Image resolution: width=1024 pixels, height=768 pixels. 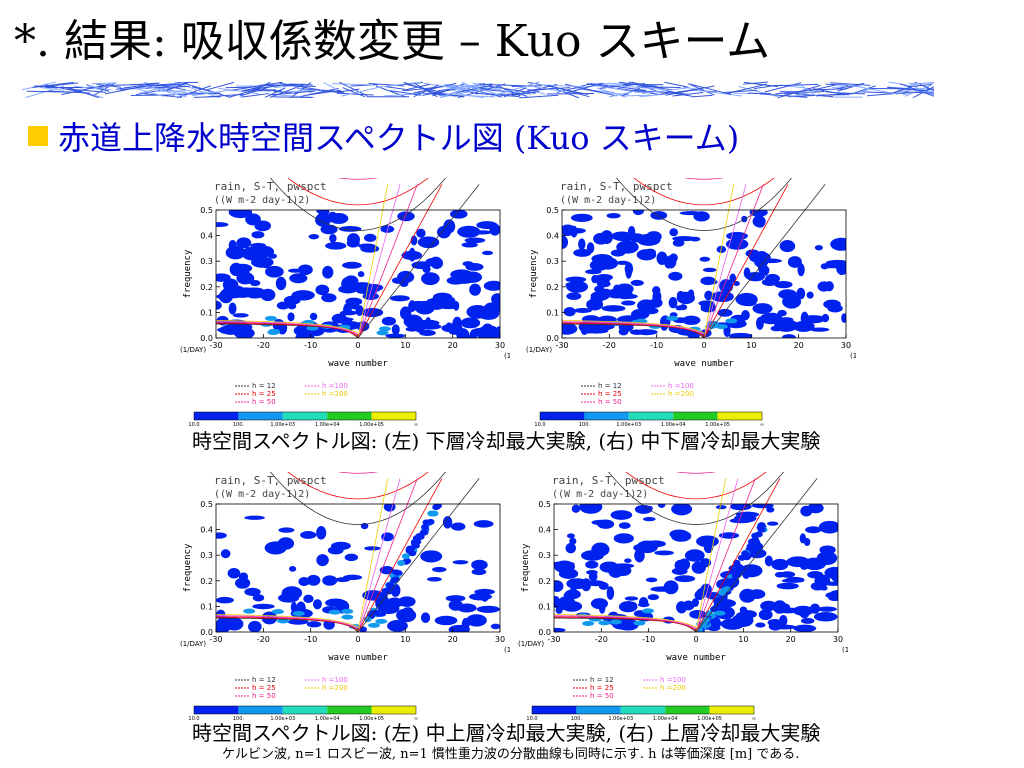 I want to click on colorbar-label: 10.0, so click(x=193, y=718).